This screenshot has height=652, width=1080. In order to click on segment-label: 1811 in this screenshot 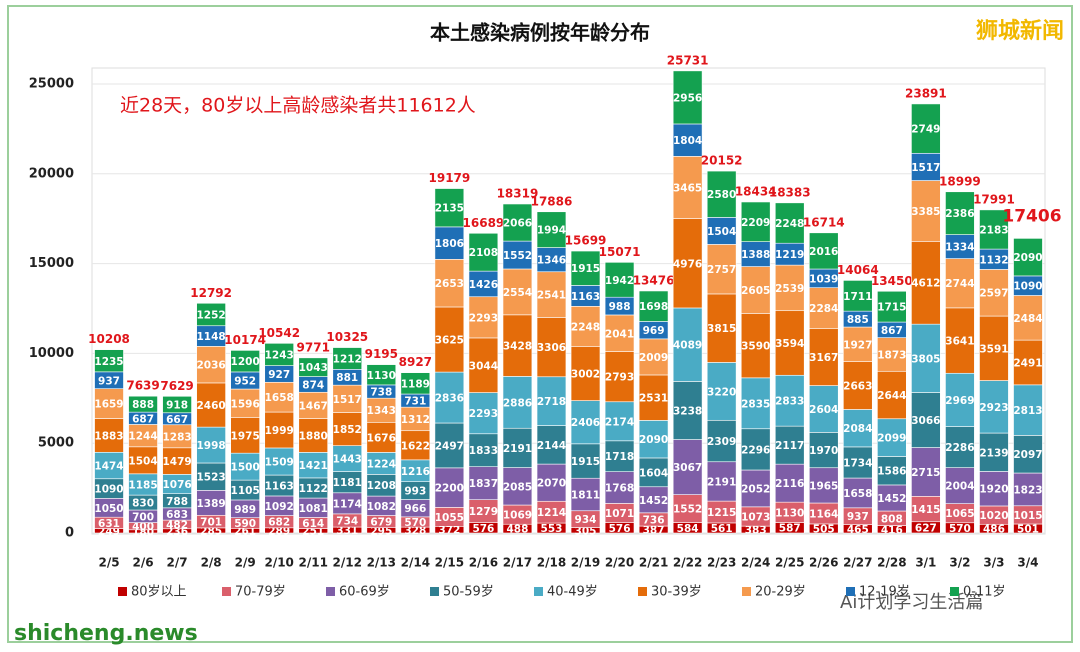, I will do `click(585, 495)`.